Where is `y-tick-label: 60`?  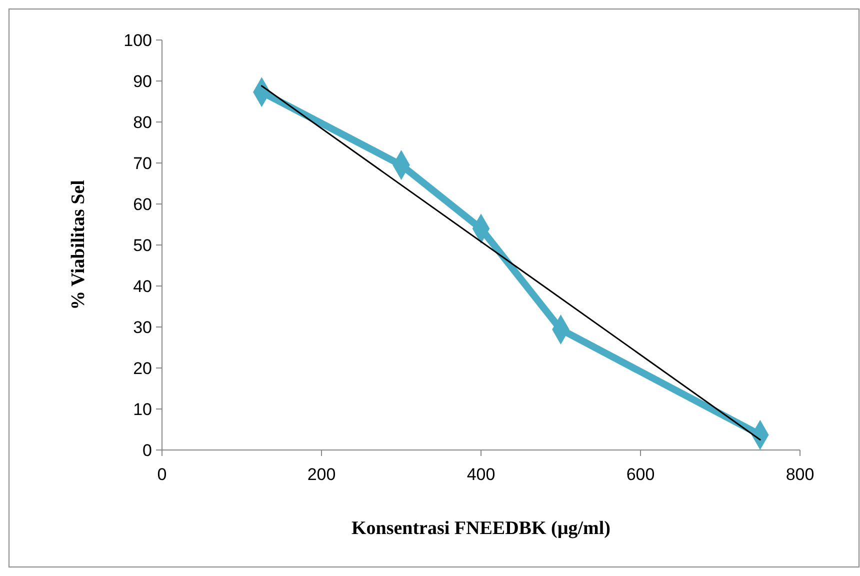
y-tick-label: 60 is located at coordinates (142, 204).